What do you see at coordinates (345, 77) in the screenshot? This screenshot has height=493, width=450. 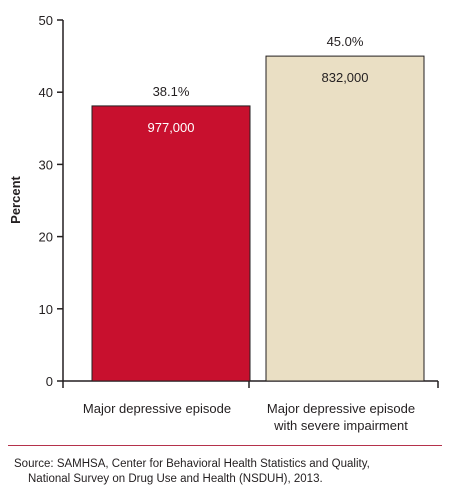 I see `bar-count-label: 832,000` at bounding box center [345, 77].